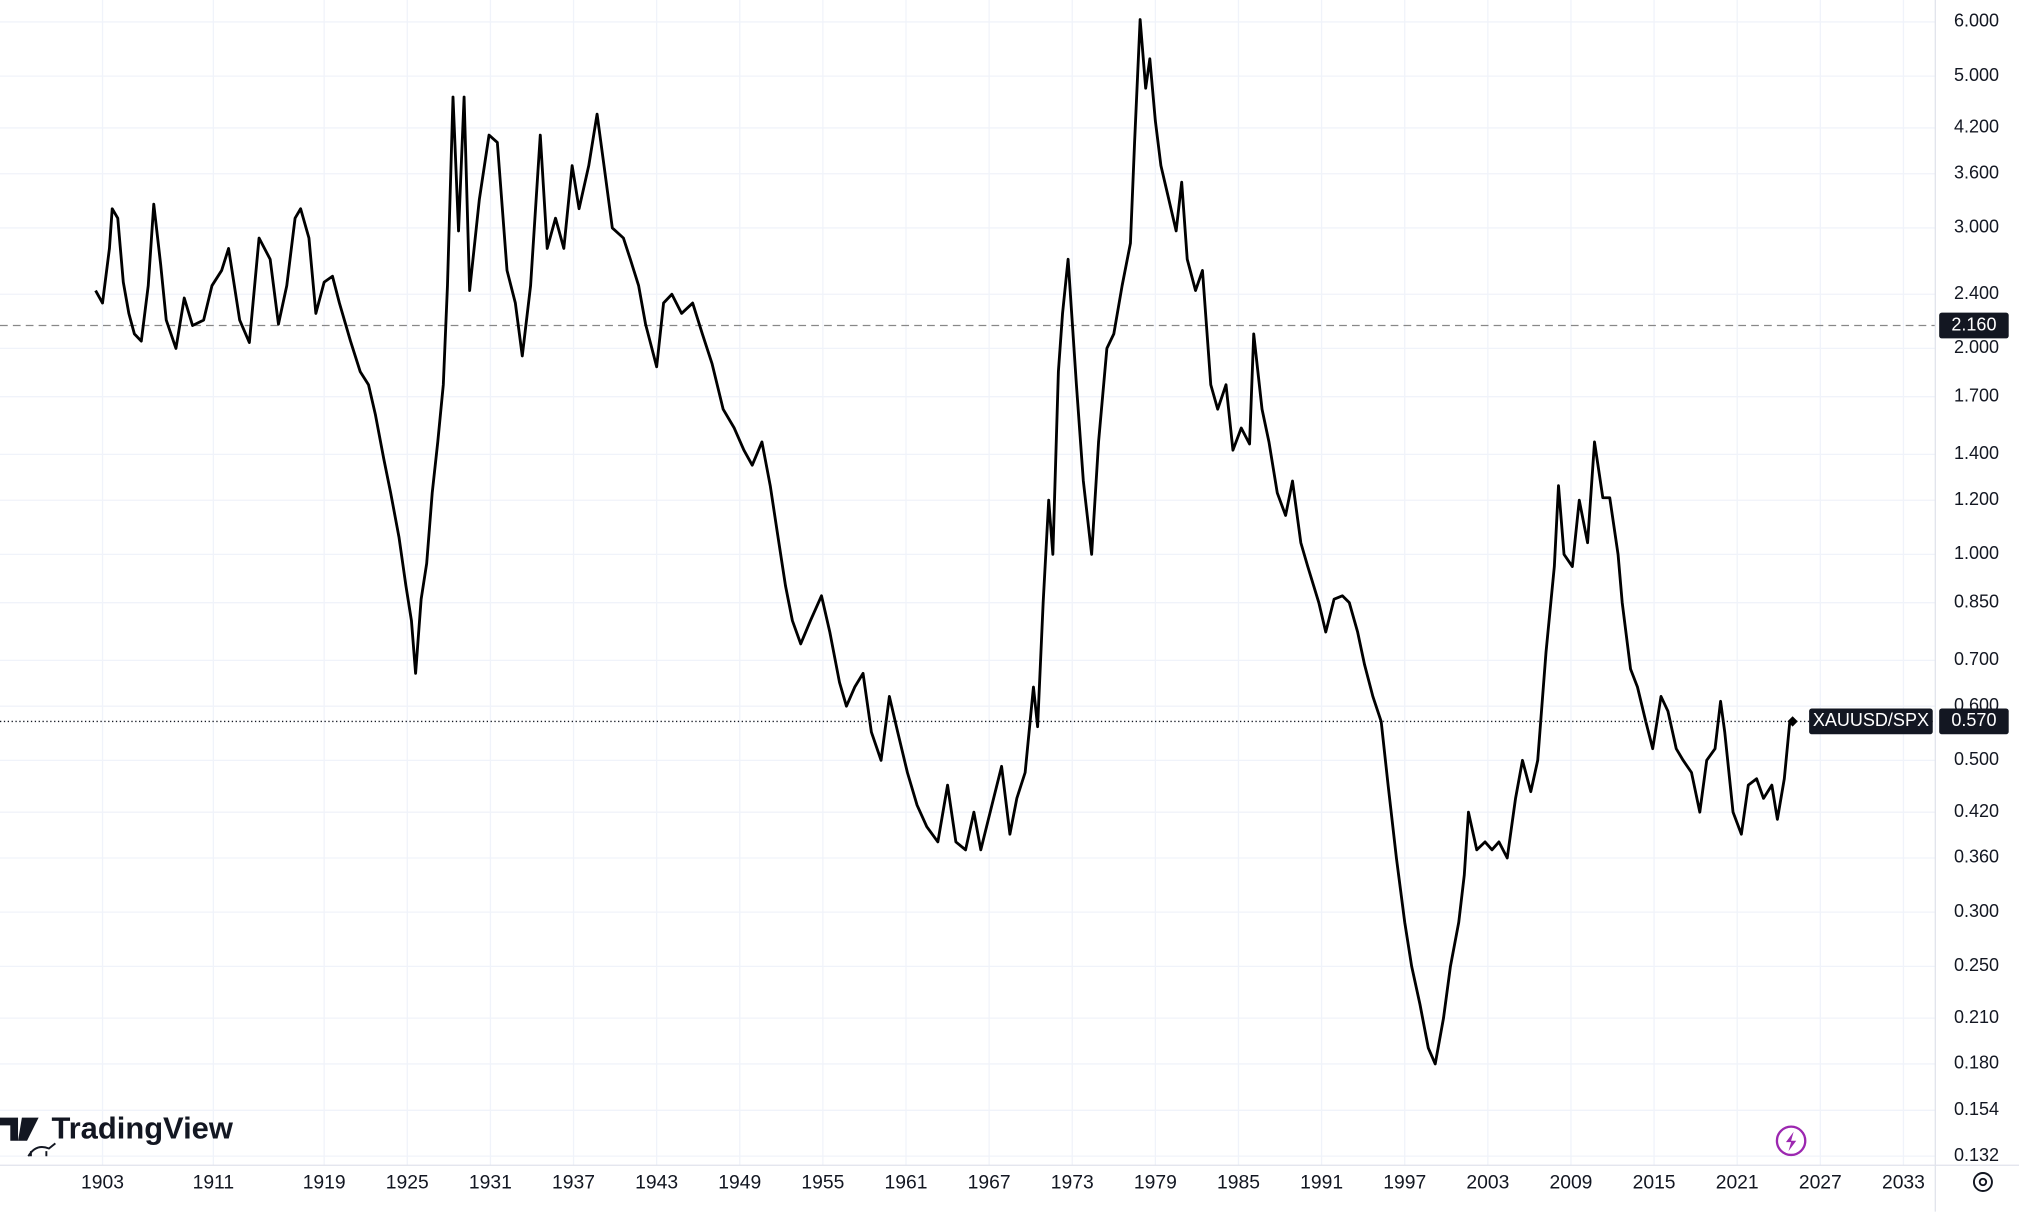  I want to click on y-tick-label: 0.180, so click(1976, 1063).